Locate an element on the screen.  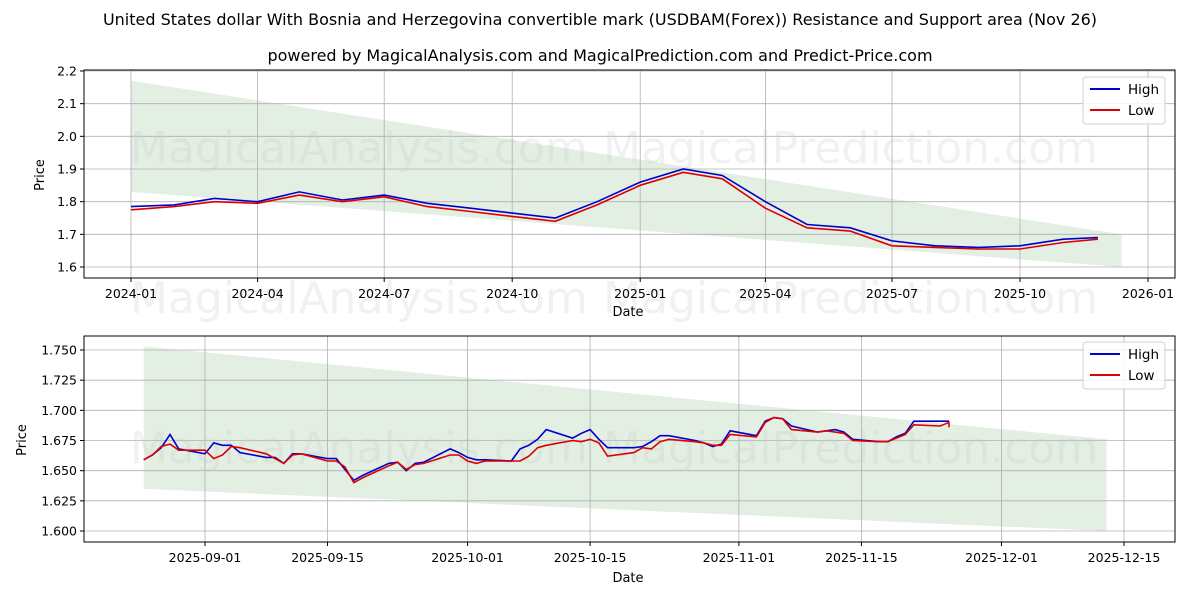
top-y-axis: 1.6 1.7 1.8 1.9 2.0 2.1 2.2 is located at coordinates (70, 169).